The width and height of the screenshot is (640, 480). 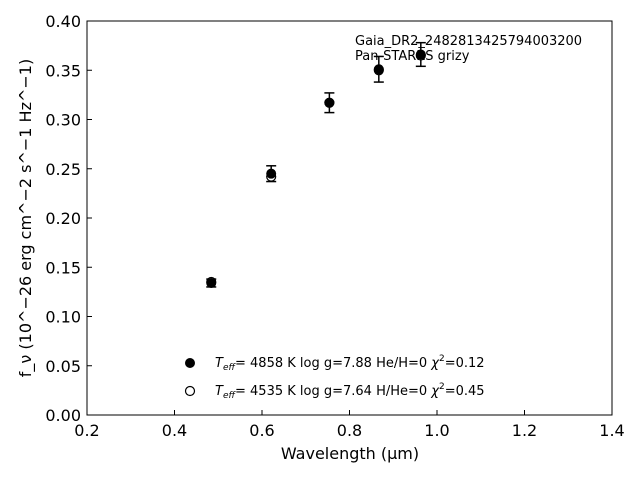 I want to click on y-tick-label: 0.40, so click(x=63, y=21).